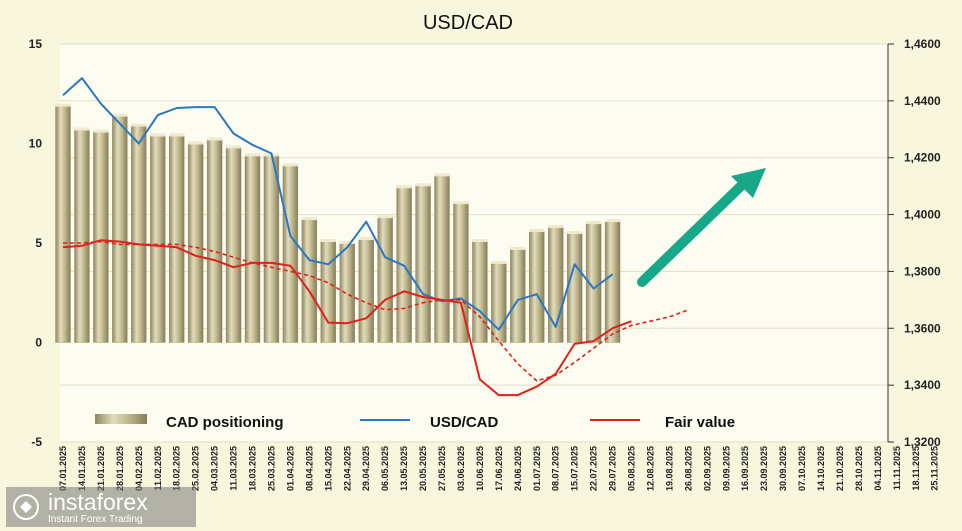 The height and width of the screenshot is (531, 962). Describe the element at coordinates (38, 343) in the screenshot. I see `left-tick-label: 0` at that location.